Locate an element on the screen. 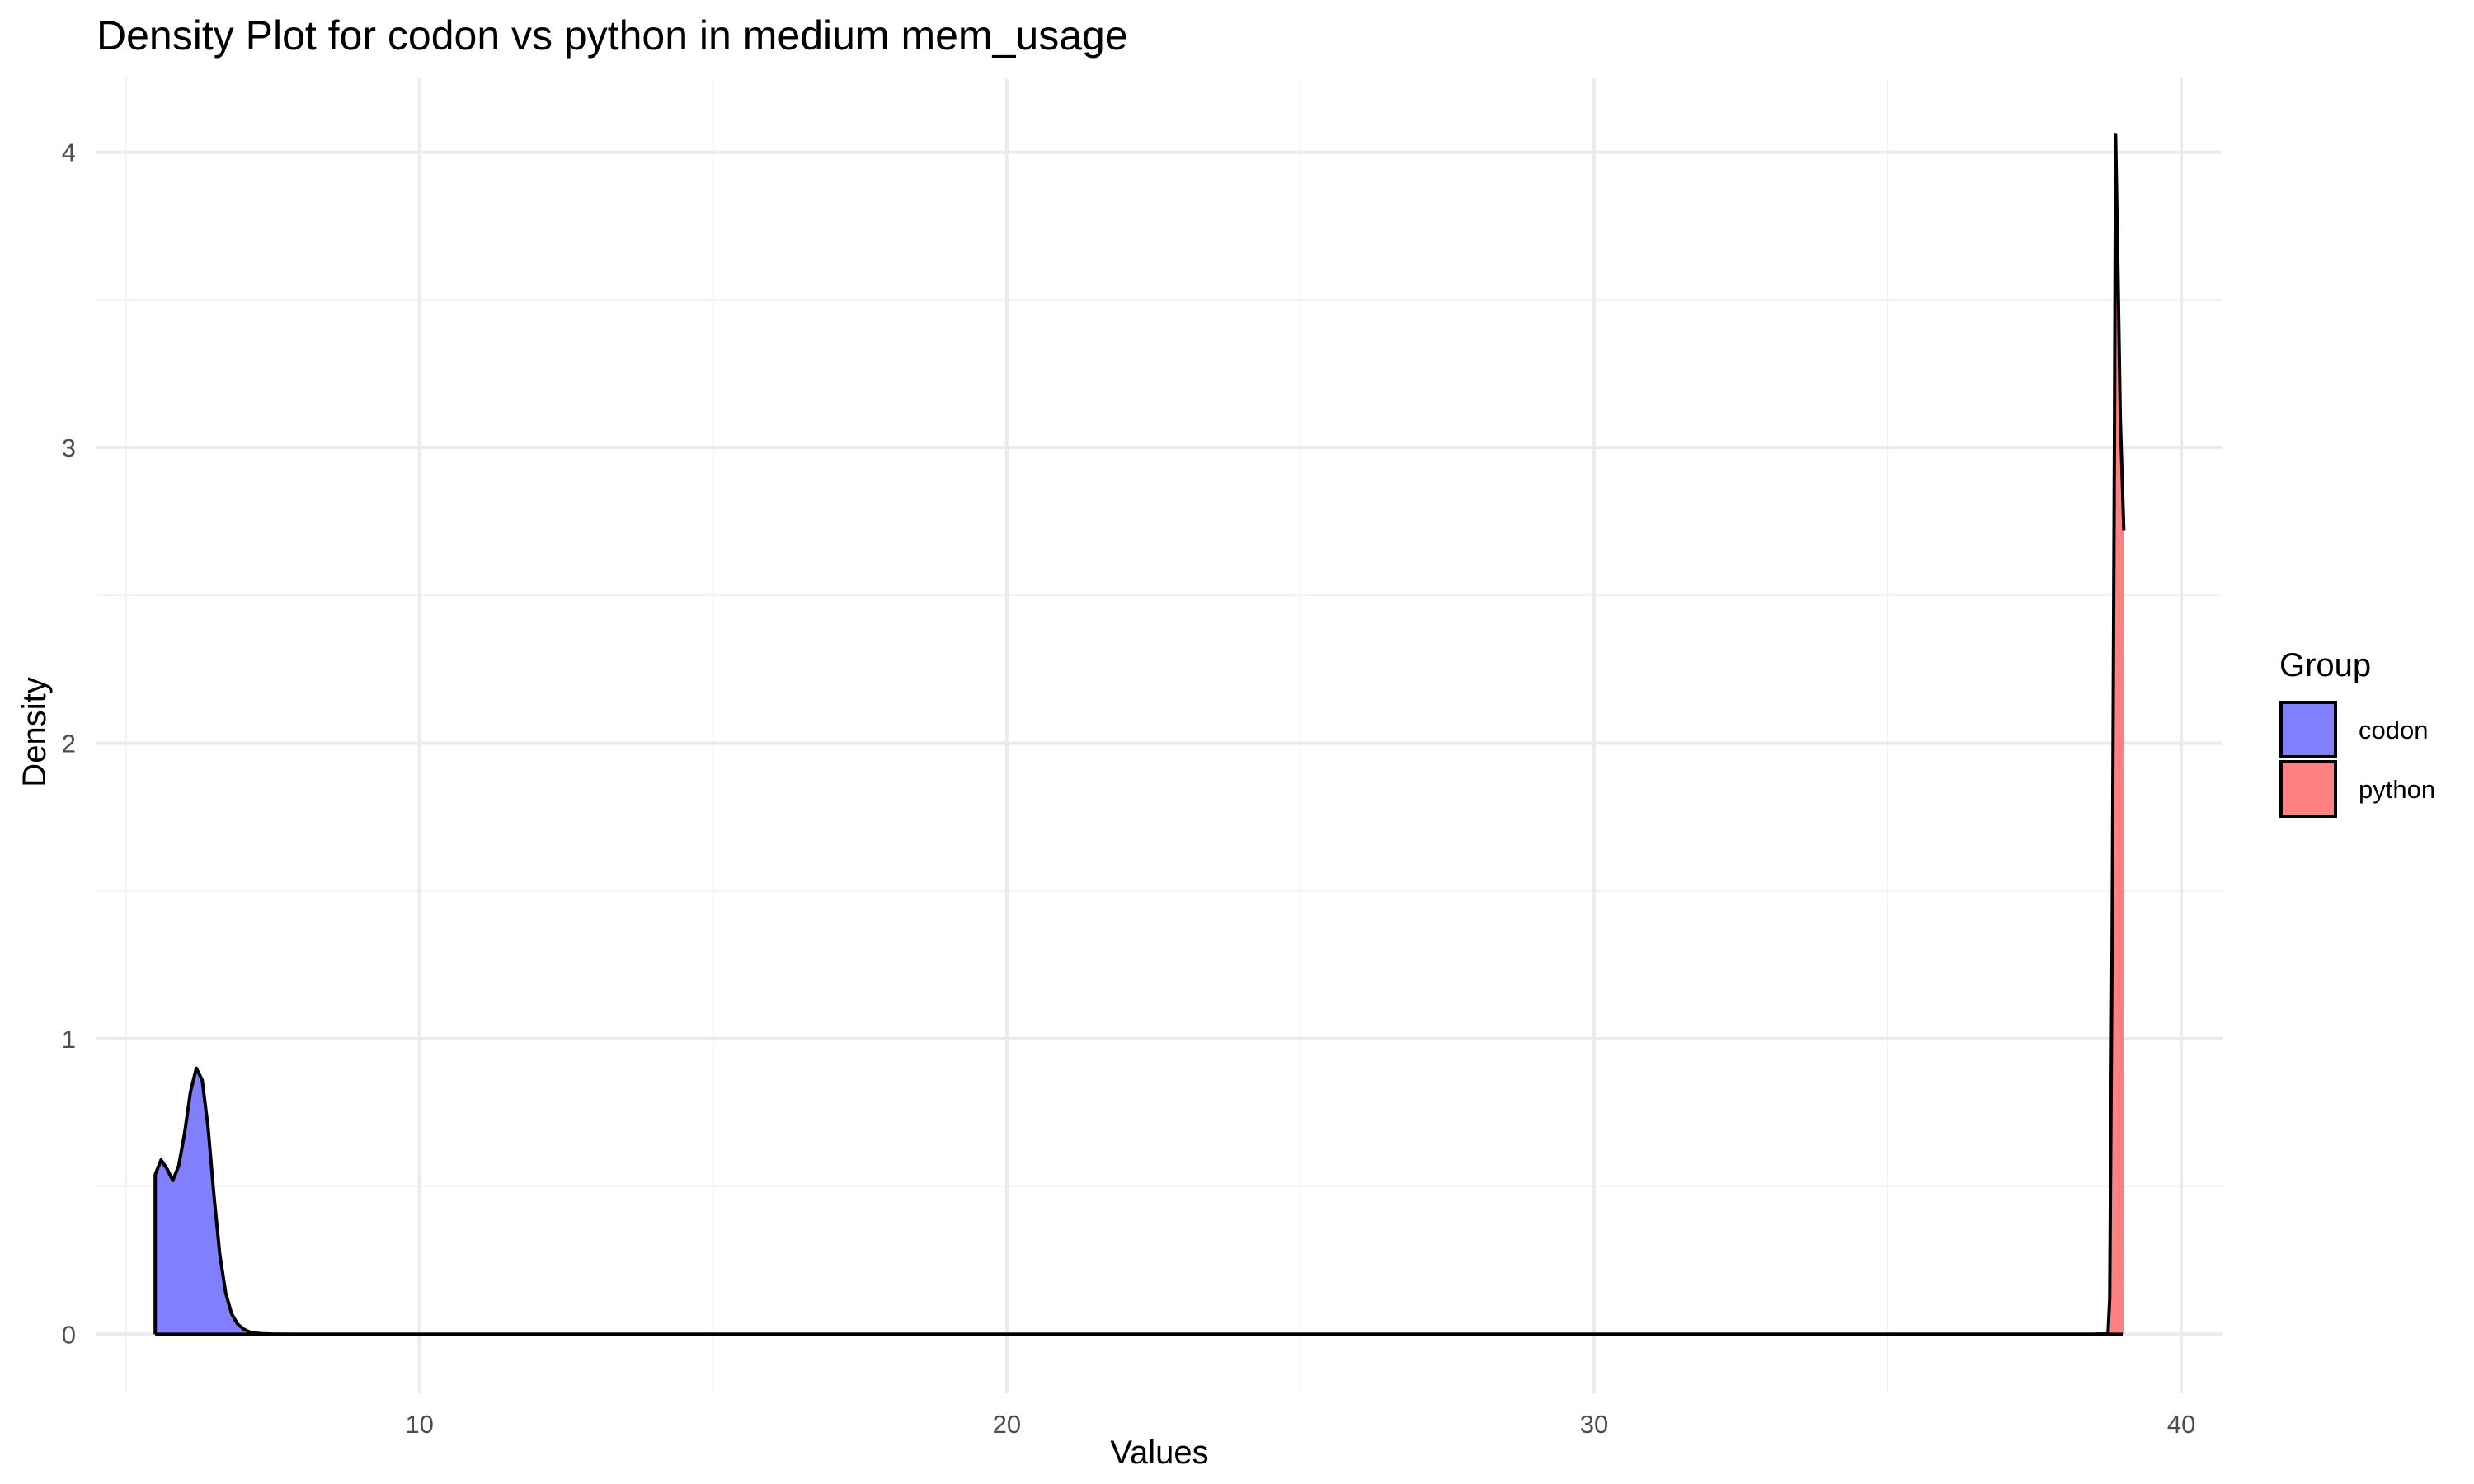  y-tick-label: 2 is located at coordinates (69, 743).